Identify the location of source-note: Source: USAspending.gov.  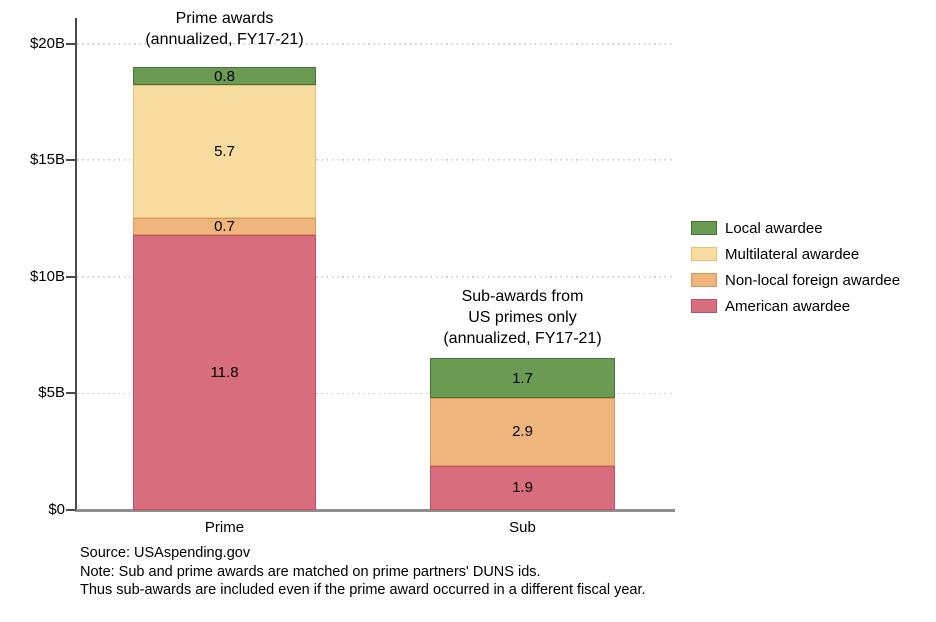
(165, 553).